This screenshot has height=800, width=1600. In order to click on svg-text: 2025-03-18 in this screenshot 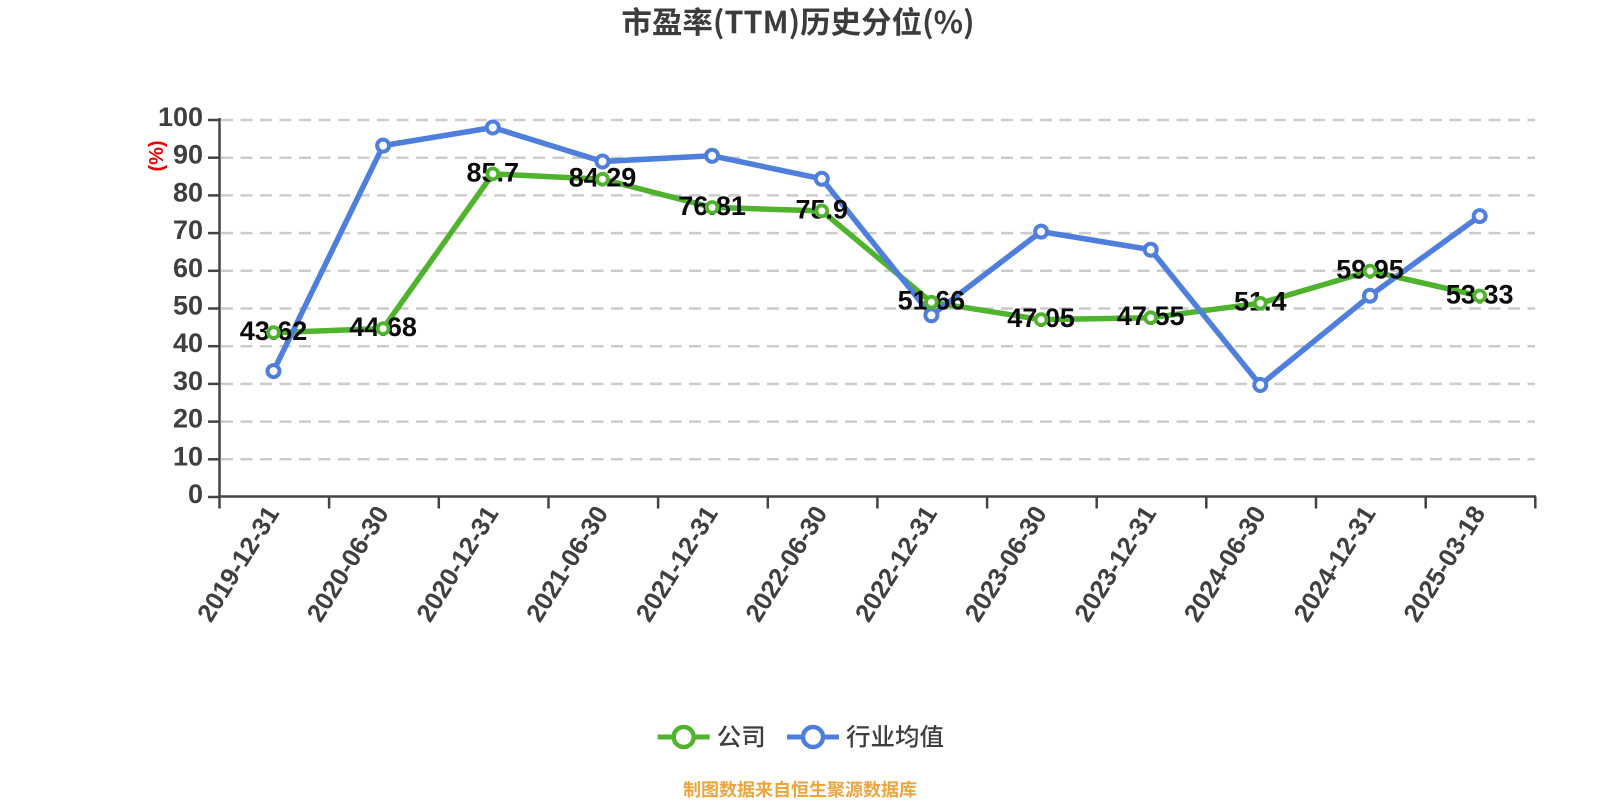, I will do `click(1444, 563)`.